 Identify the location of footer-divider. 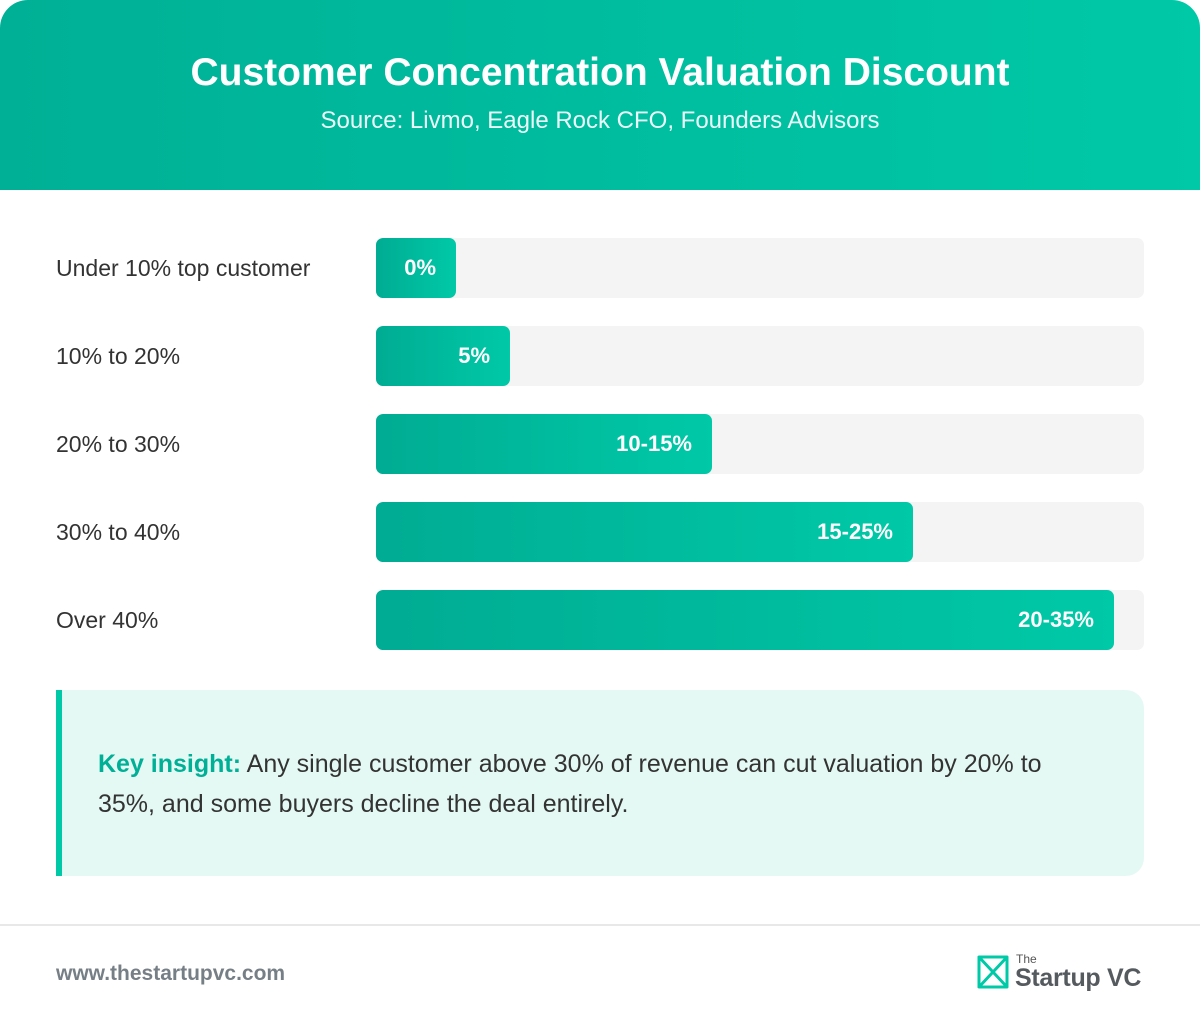
(600, 925).